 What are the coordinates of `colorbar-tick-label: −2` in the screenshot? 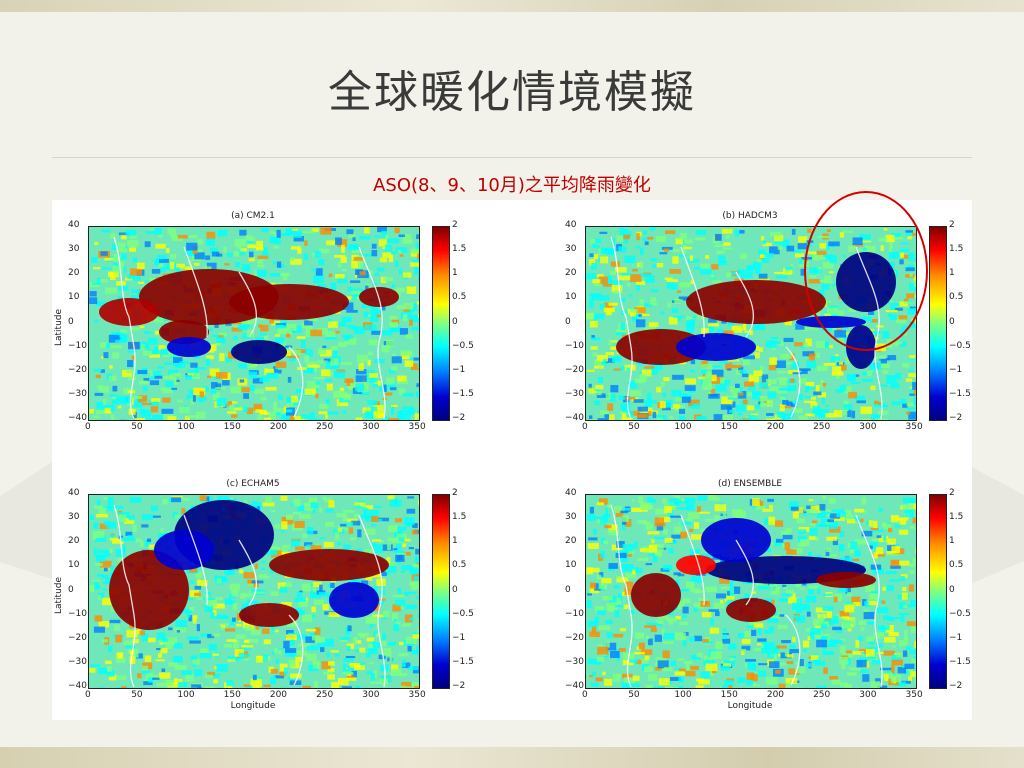 It's located at (459, 686).